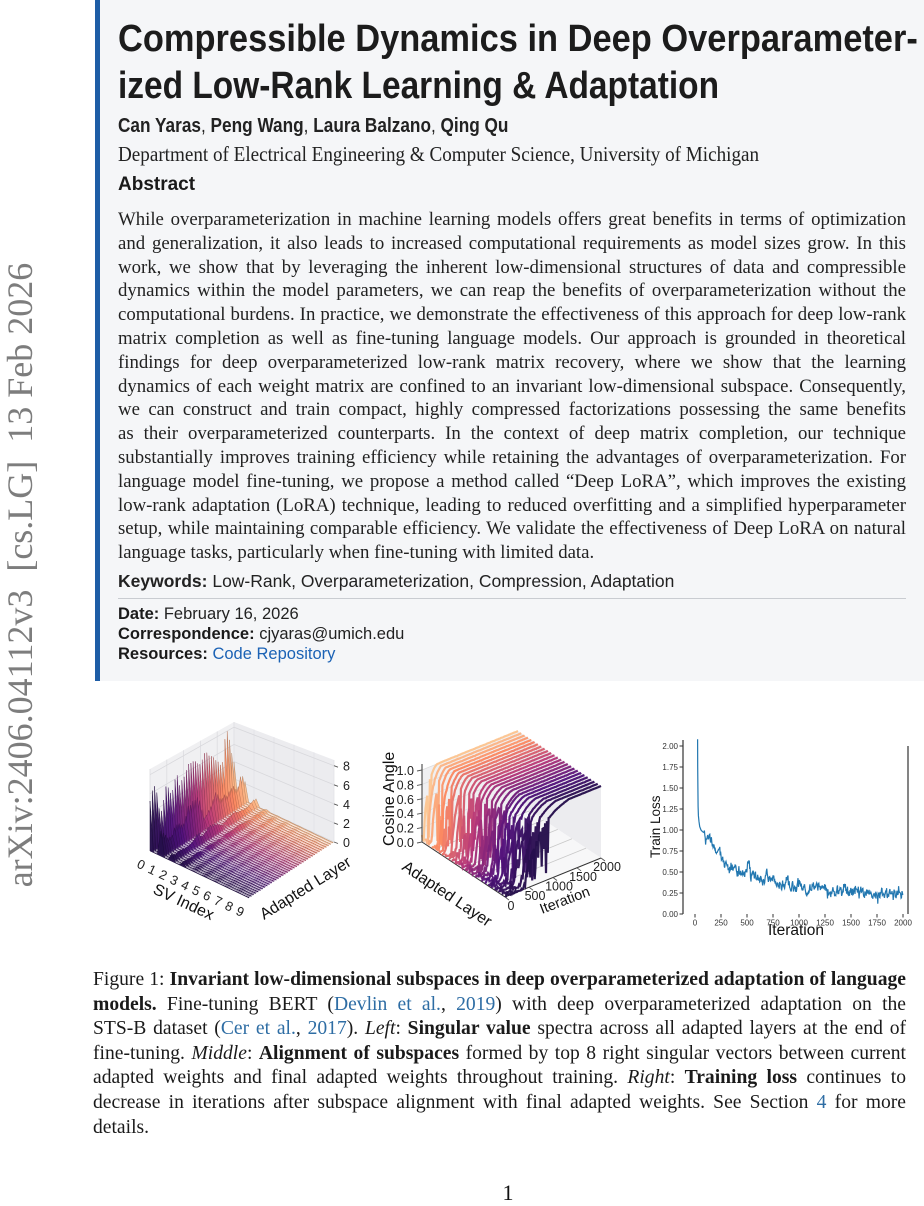 Image resolution: width=924 pixels, height=1206 pixels. Describe the element at coordinates (773, 923) in the screenshot. I see `svg-text: 750` at that location.